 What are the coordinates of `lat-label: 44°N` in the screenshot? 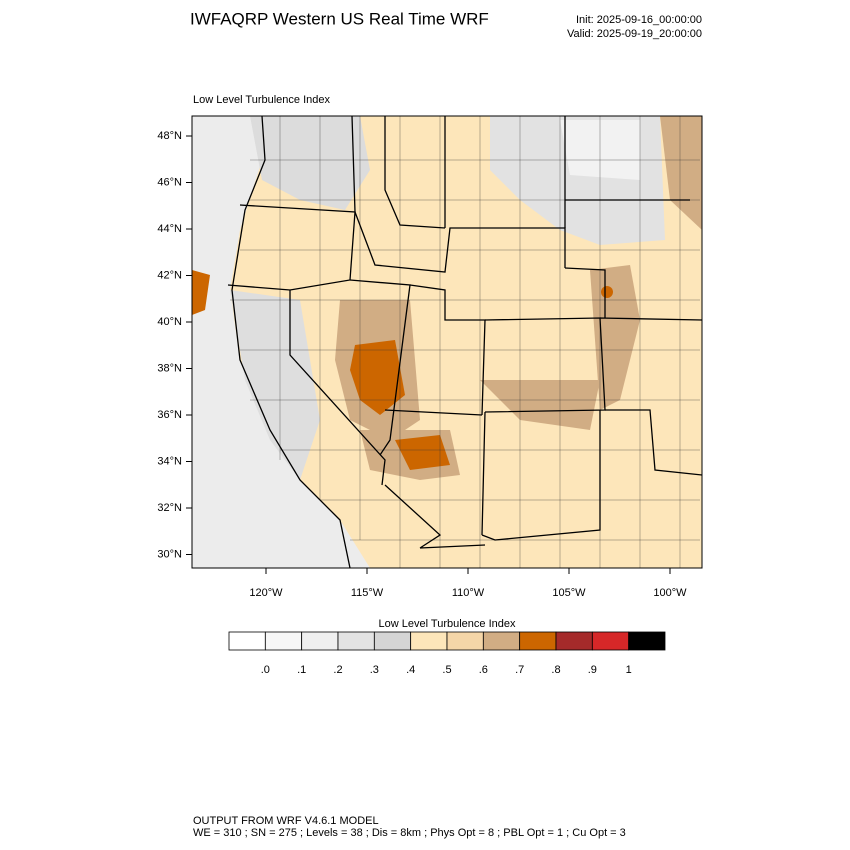 It's located at (169, 229).